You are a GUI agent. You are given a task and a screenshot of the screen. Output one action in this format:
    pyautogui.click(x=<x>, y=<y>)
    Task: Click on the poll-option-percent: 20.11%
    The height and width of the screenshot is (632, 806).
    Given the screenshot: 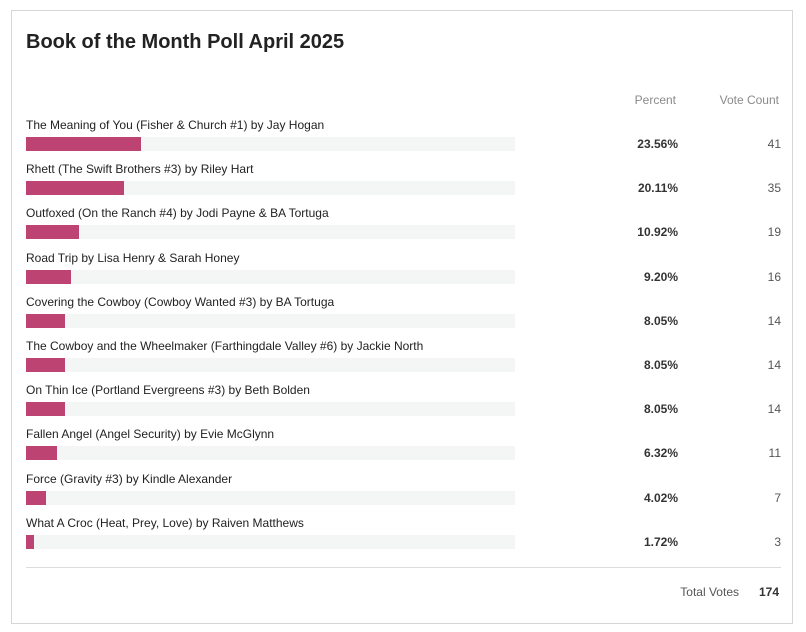 What is the action you would take?
    pyautogui.click(x=657, y=188)
    